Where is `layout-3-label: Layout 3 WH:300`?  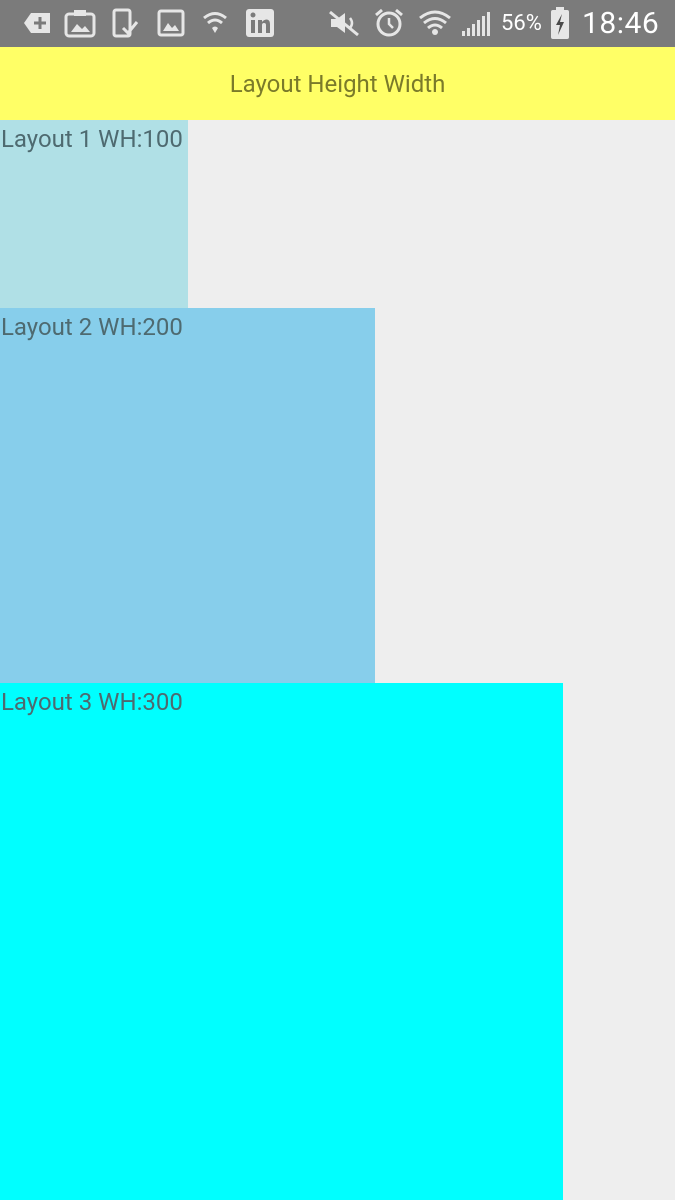 layout-3-label: Layout 3 WH:300 is located at coordinates (92, 702).